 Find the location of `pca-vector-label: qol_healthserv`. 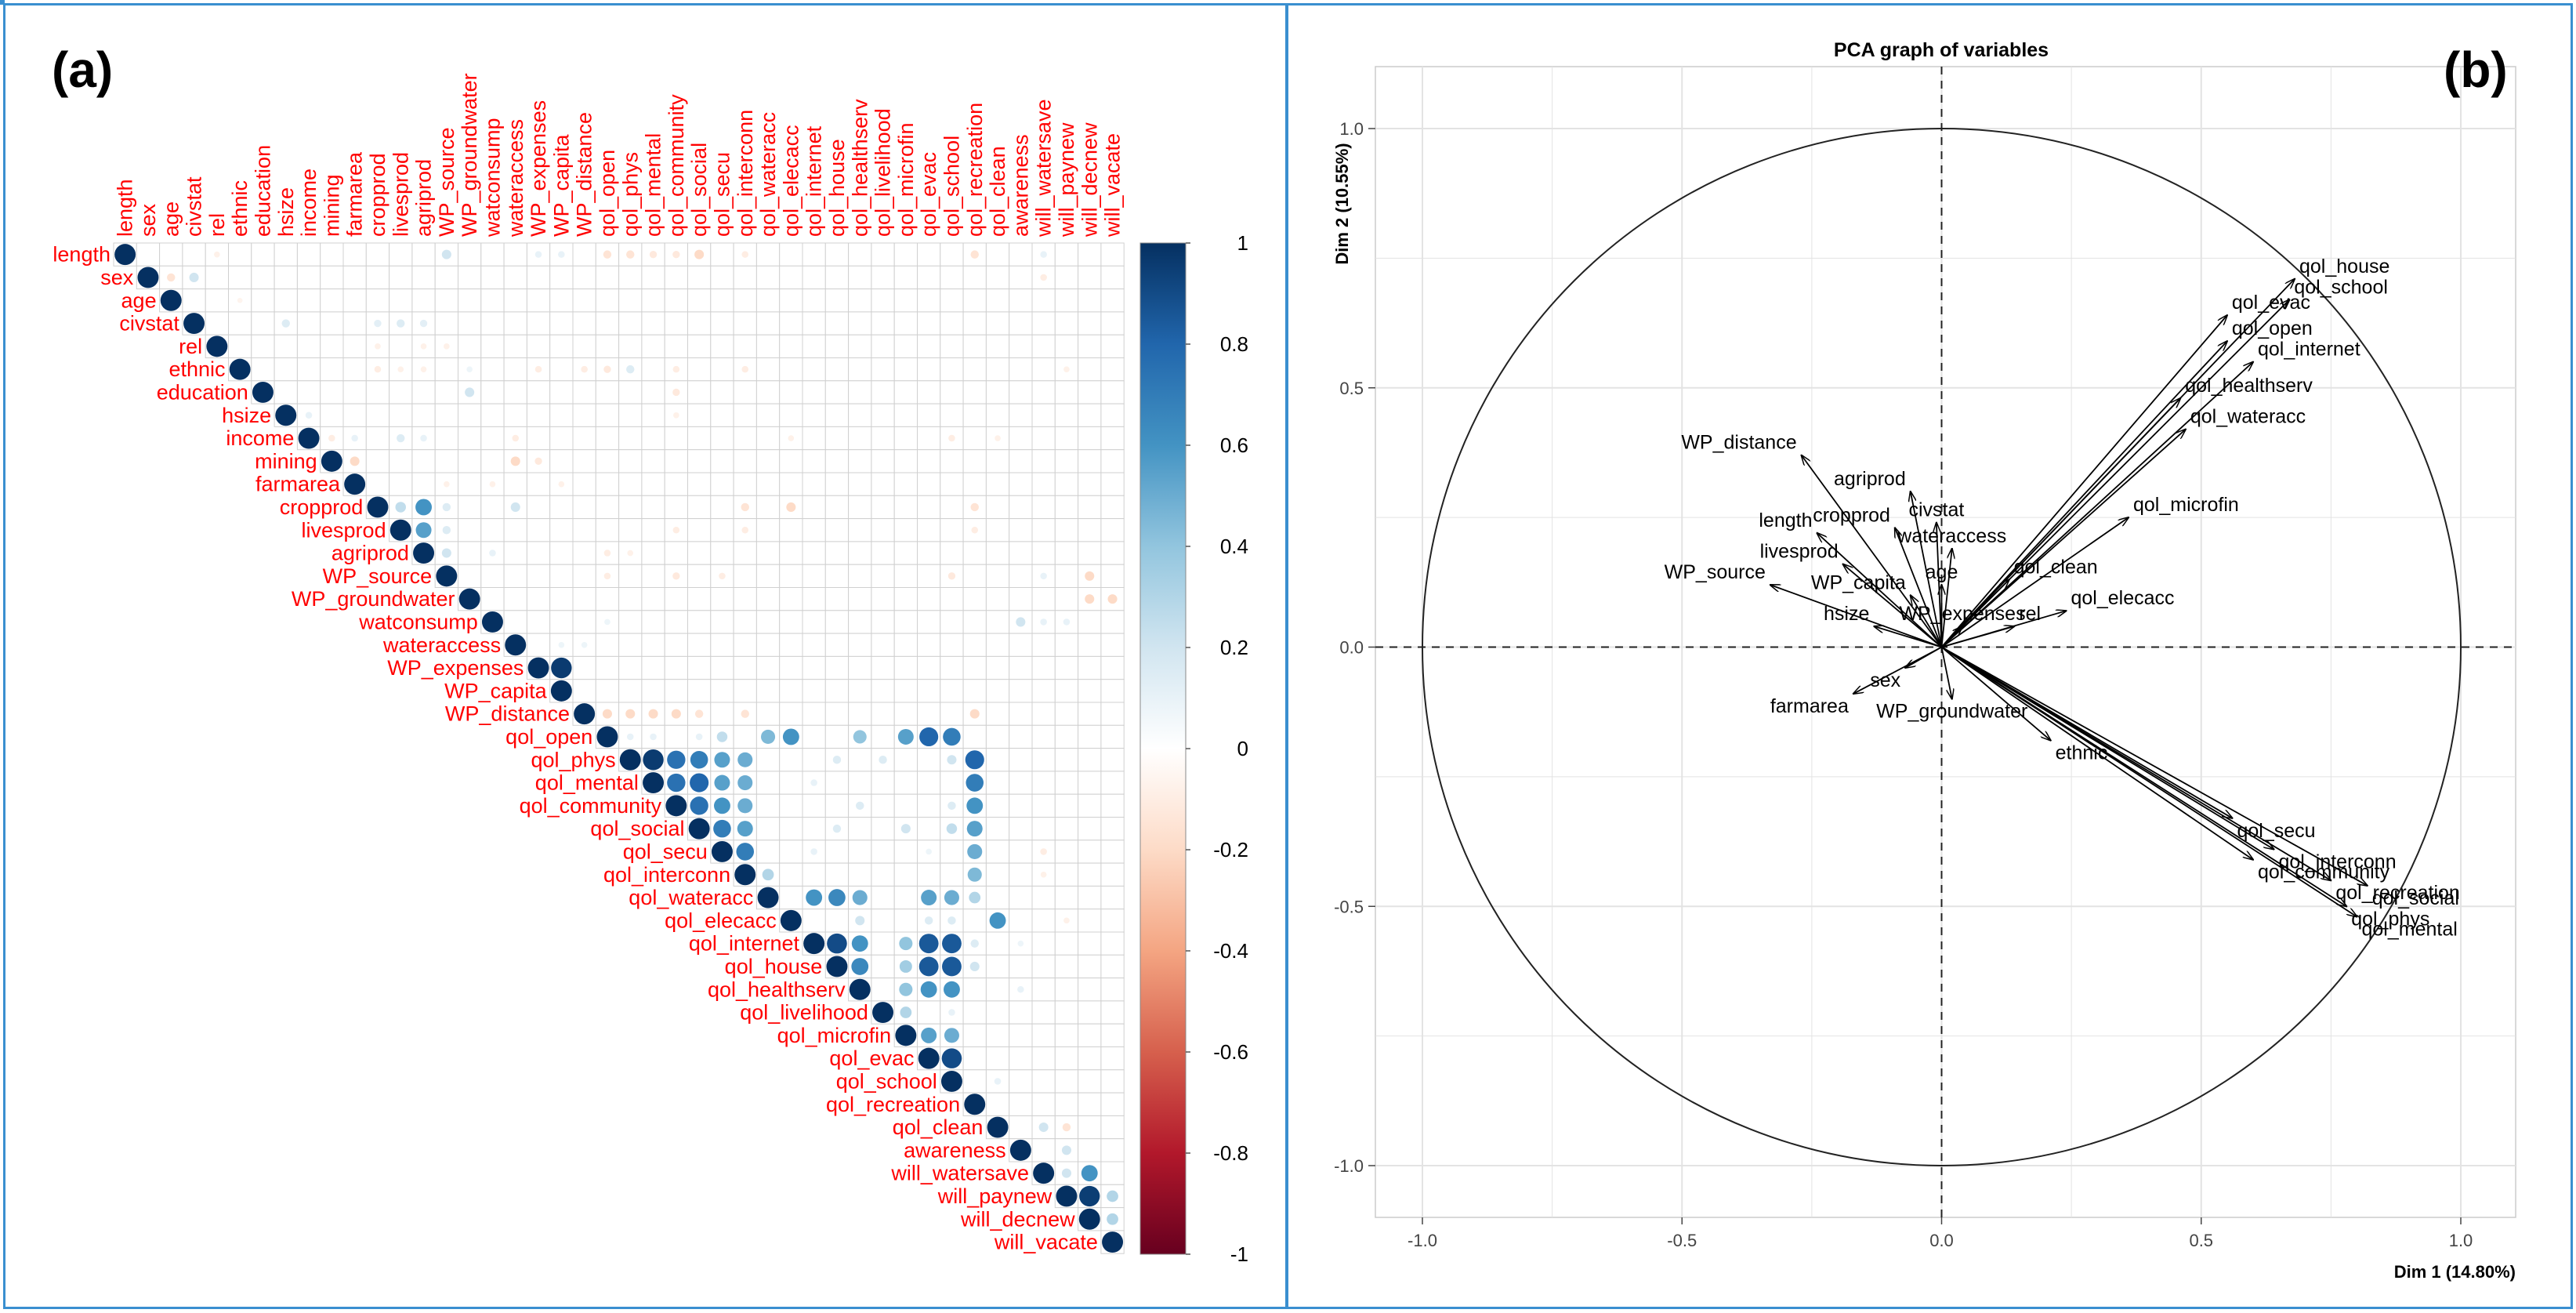

pca-vector-label: qol_healthserv is located at coordinates (2249, 386).